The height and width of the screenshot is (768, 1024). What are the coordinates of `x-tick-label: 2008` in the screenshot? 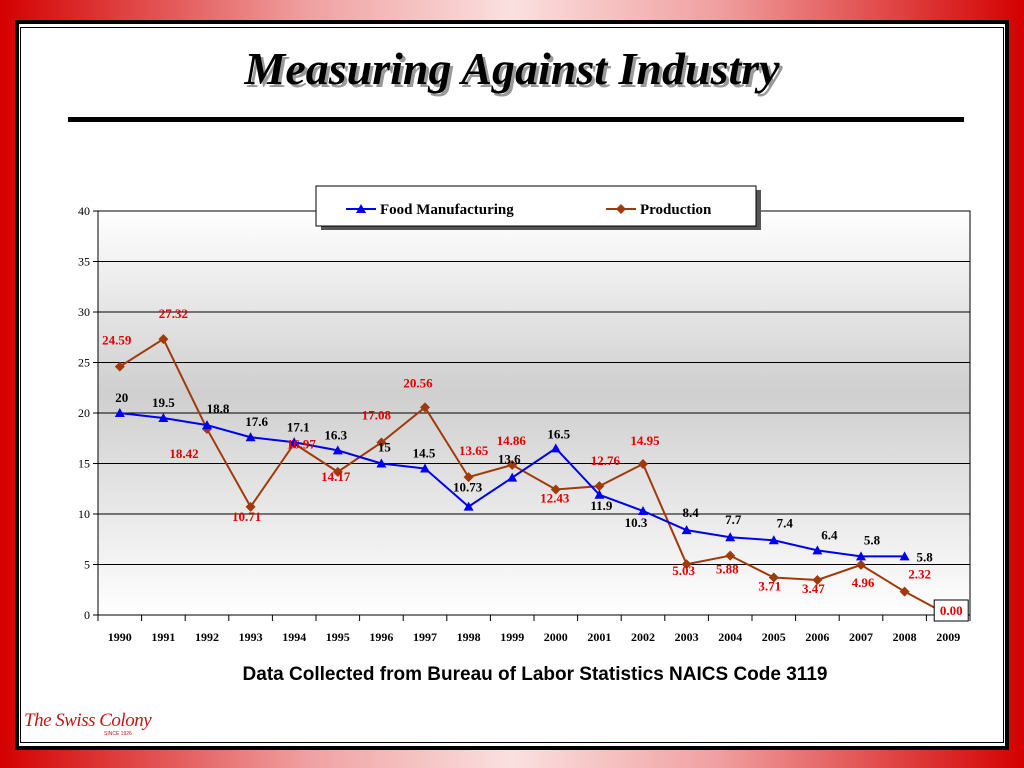 It's located at (905, 637).